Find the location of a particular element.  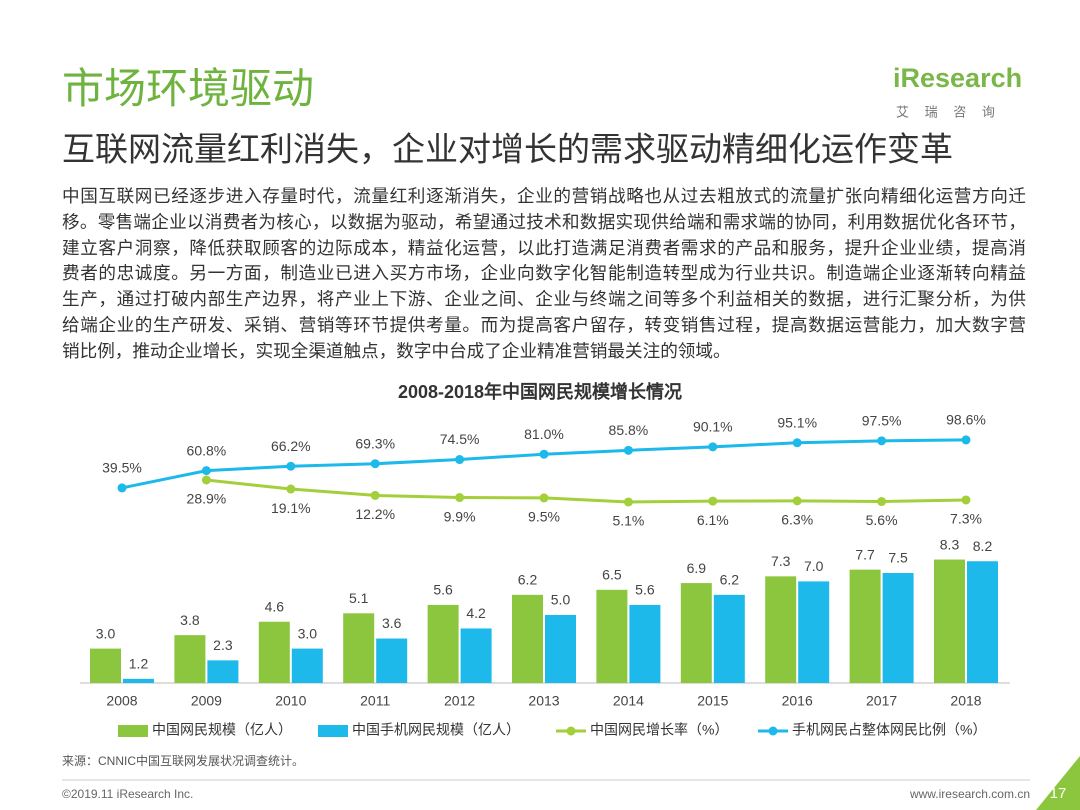

slide-title: 市场环境驱动 is located at coordinates (188, 88).